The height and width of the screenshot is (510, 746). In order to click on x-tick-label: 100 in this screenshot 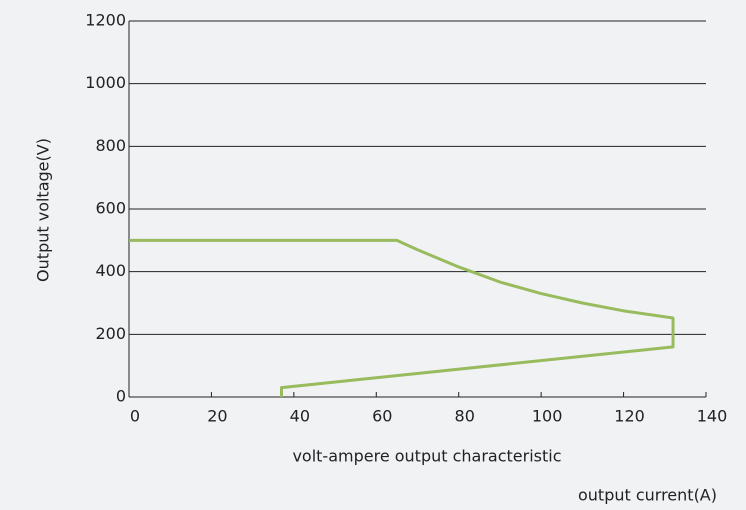, I will do `click(547, 416)`.